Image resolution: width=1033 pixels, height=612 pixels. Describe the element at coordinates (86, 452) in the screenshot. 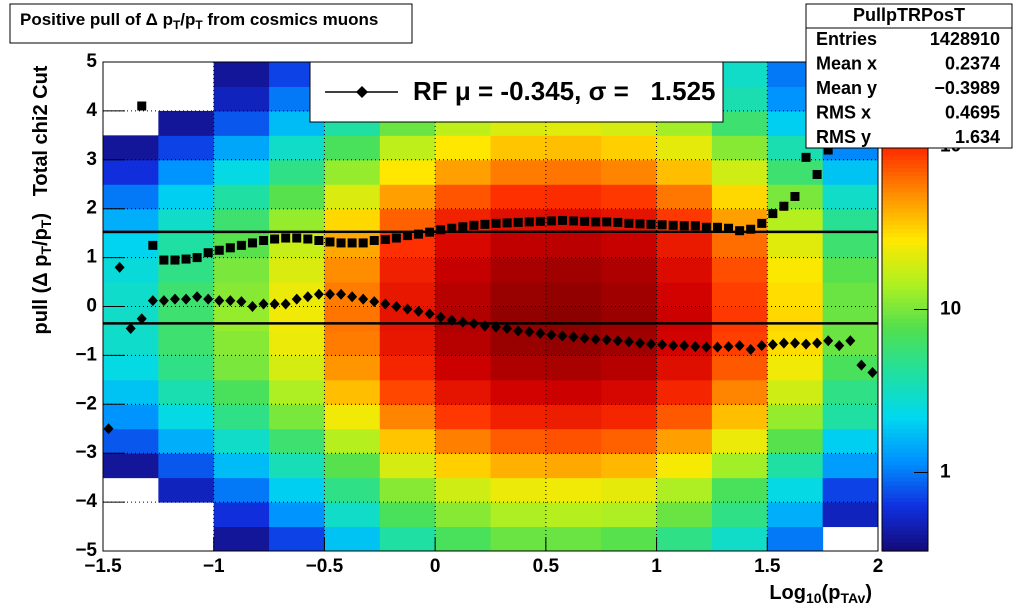

I see `y-tick-label: −3` at that location.